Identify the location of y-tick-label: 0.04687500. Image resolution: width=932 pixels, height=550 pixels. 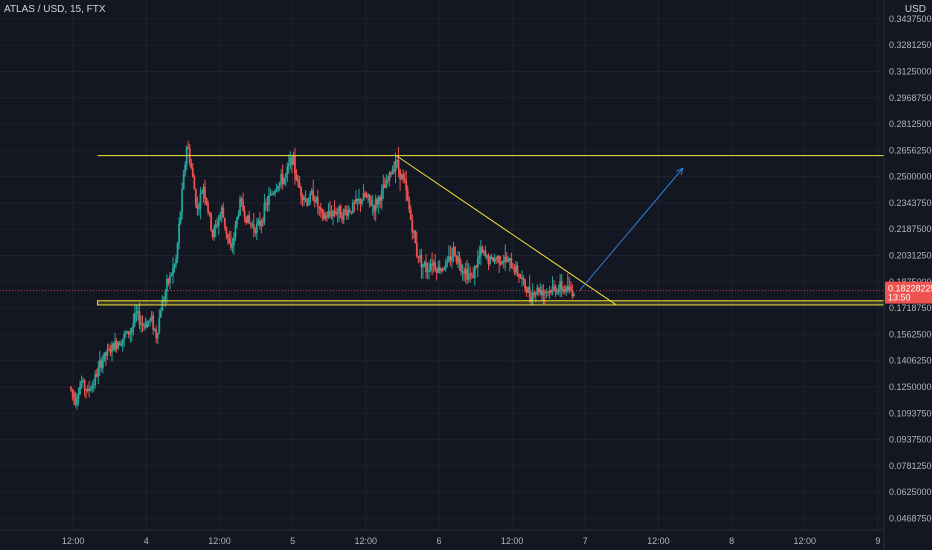
(910, 518).